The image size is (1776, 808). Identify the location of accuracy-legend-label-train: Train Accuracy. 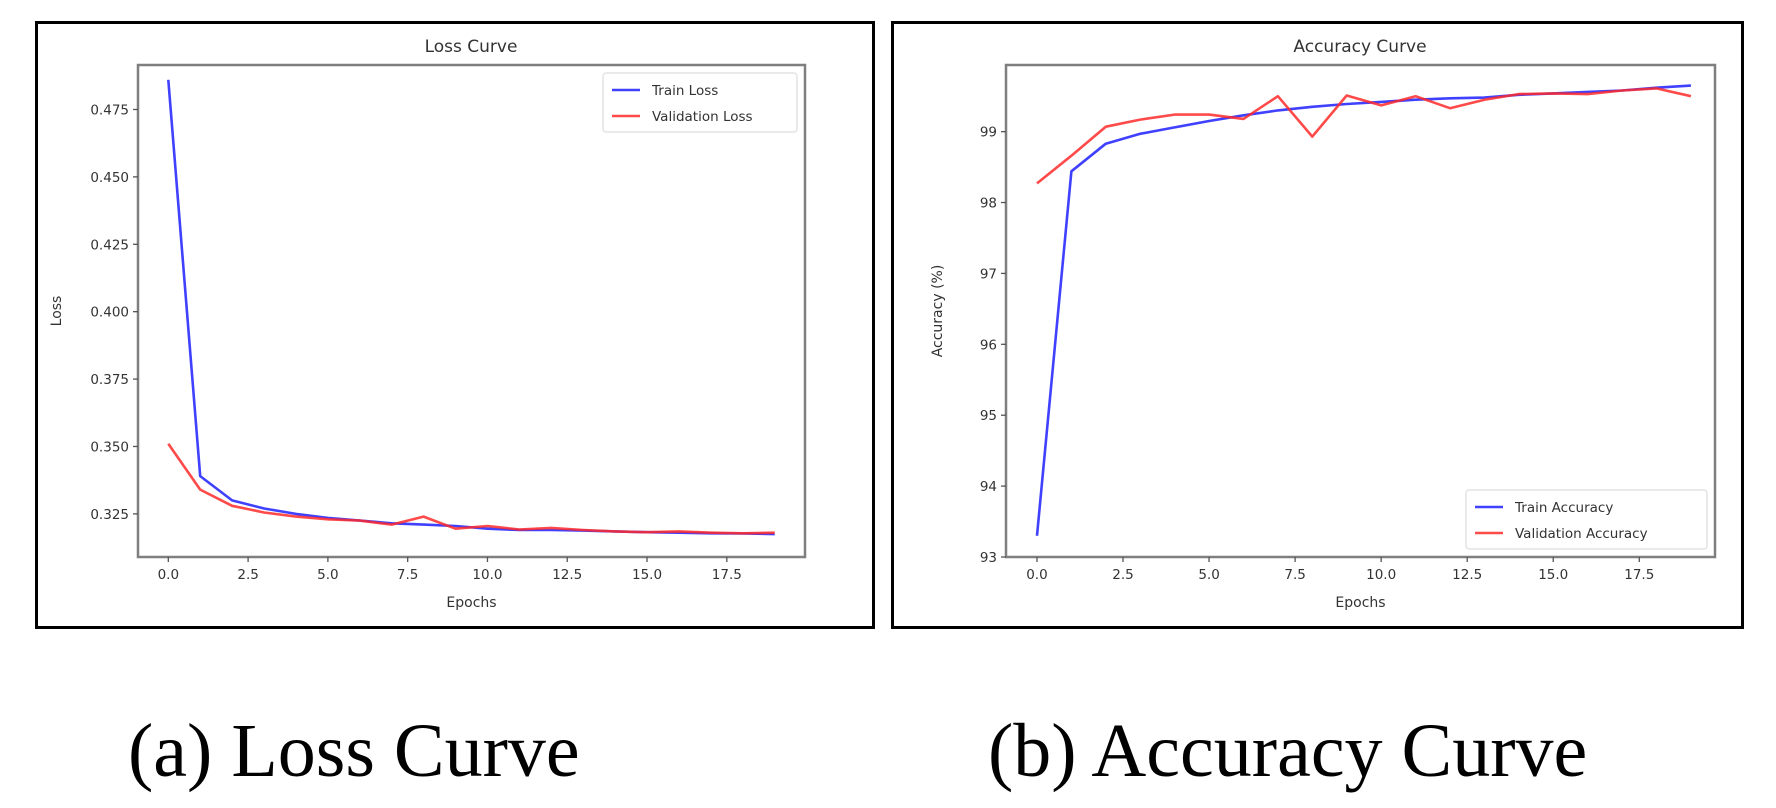
(1563, 508).